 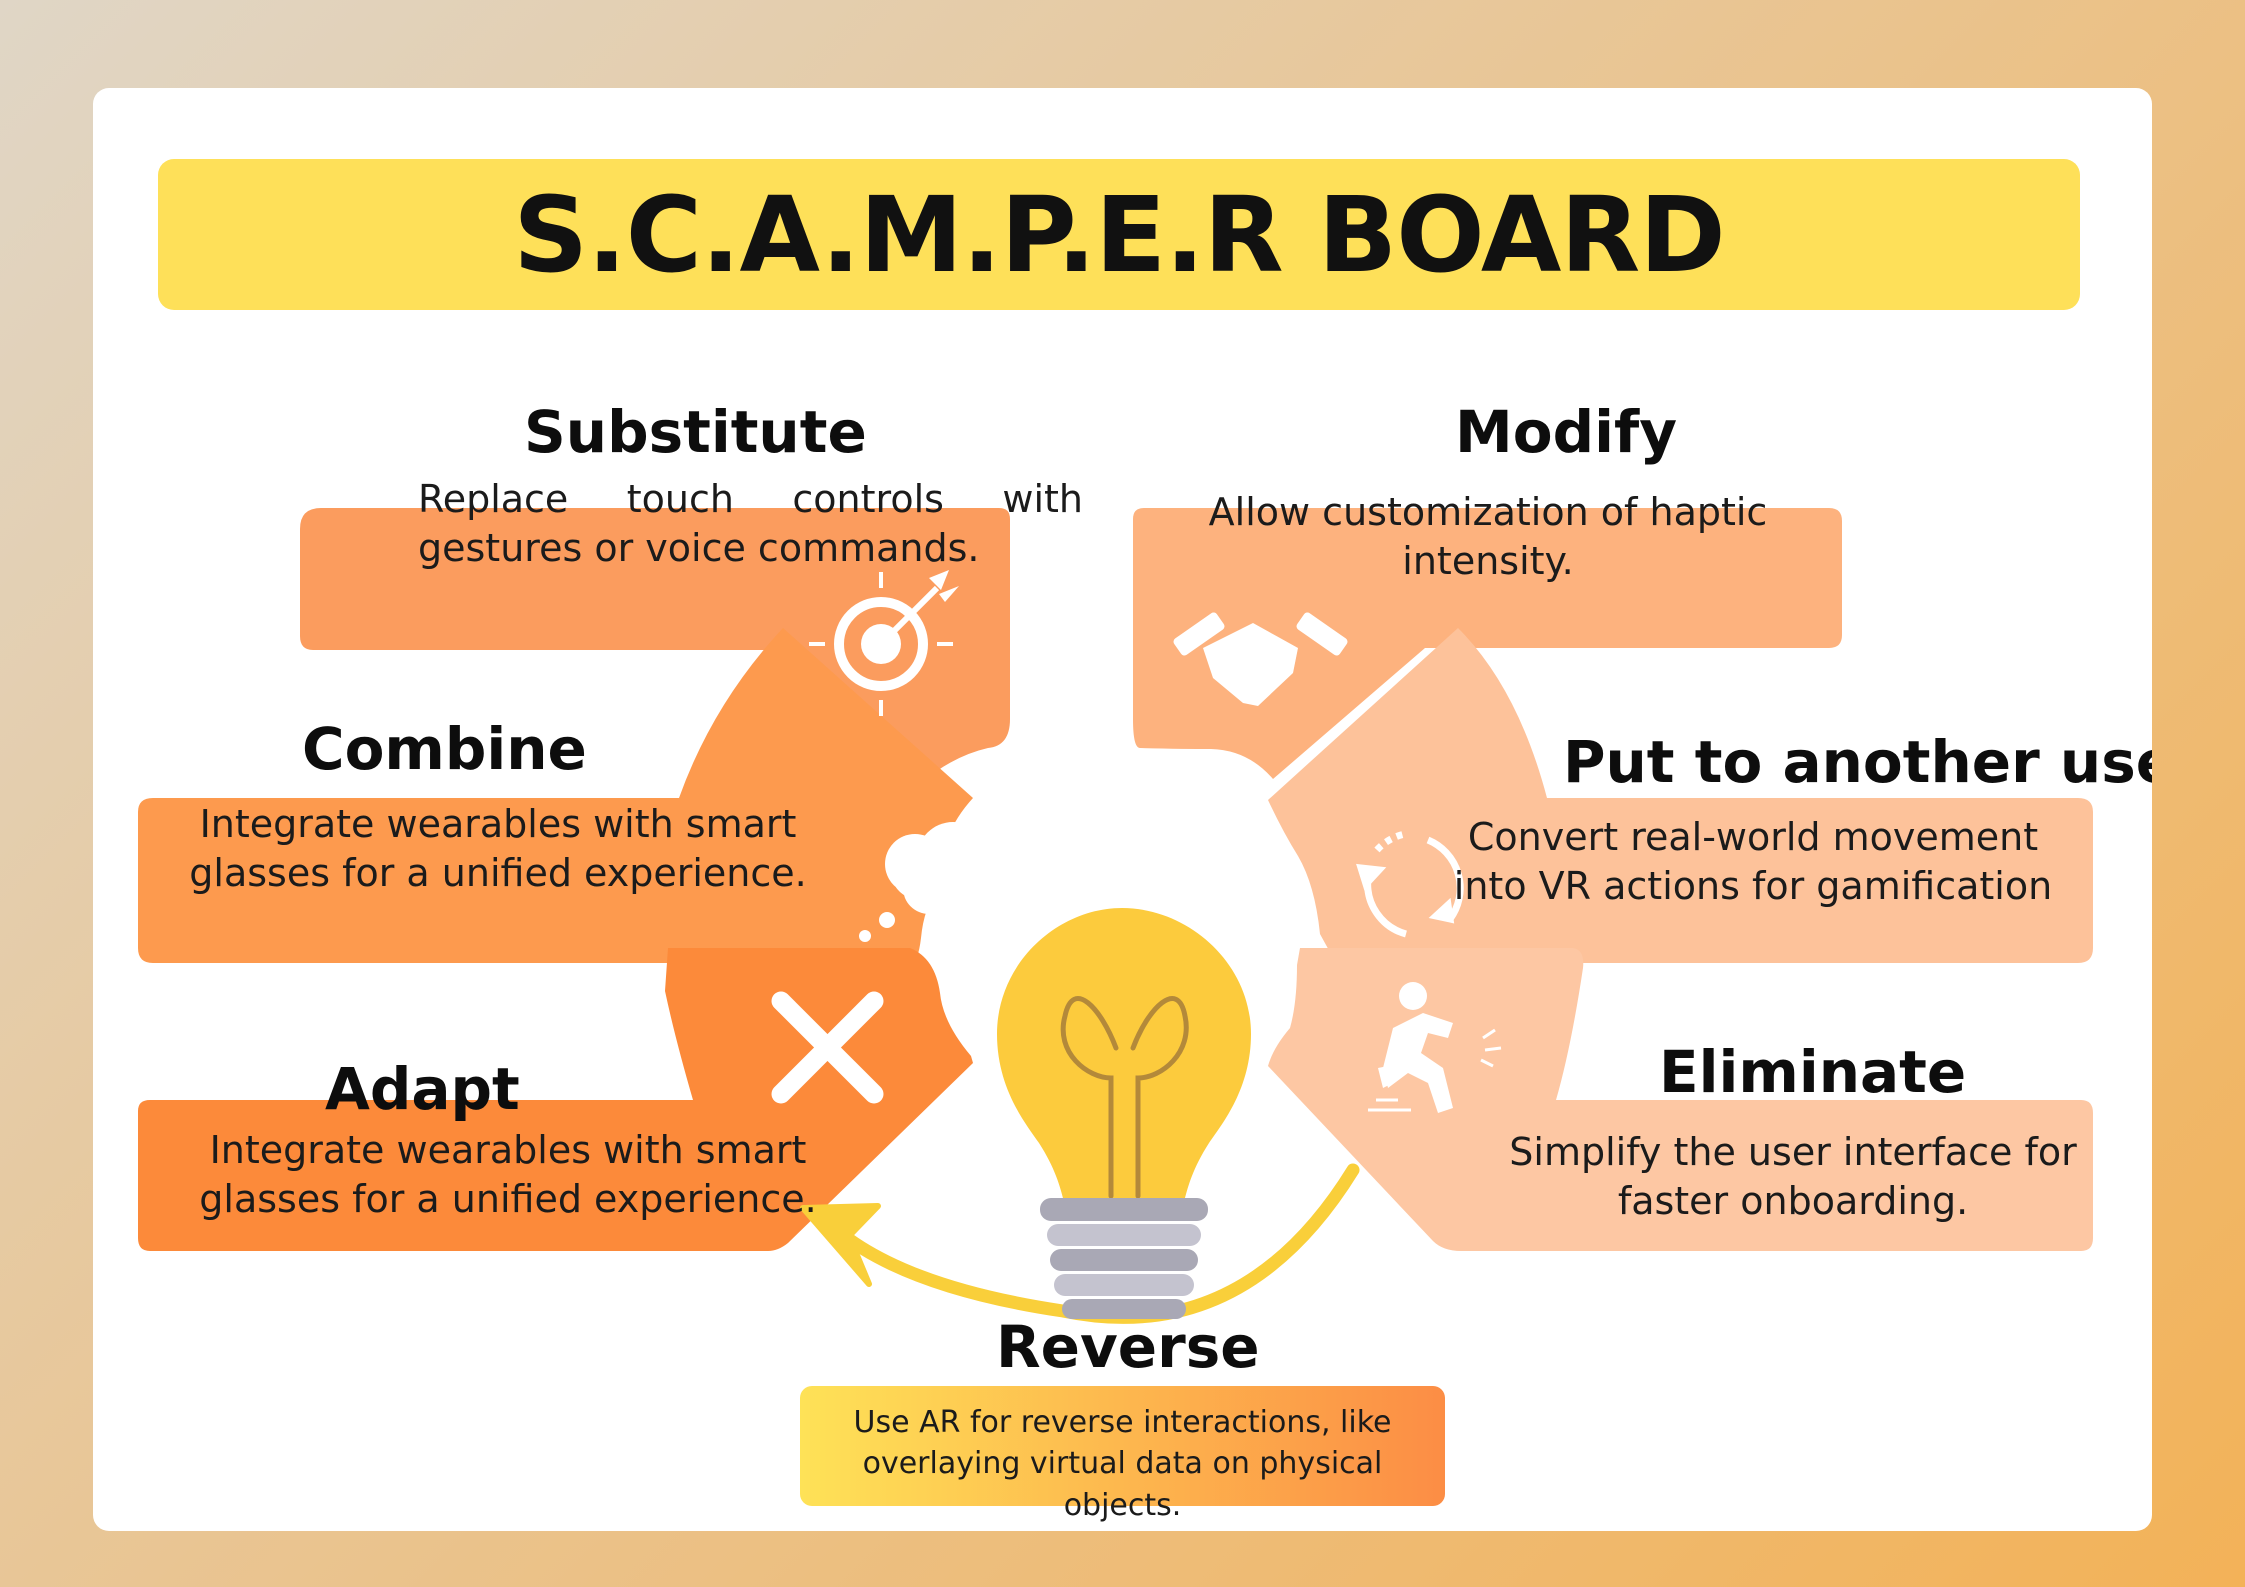 I want to click on adapt-heading: Adapt, so click(x=422, y=1089).